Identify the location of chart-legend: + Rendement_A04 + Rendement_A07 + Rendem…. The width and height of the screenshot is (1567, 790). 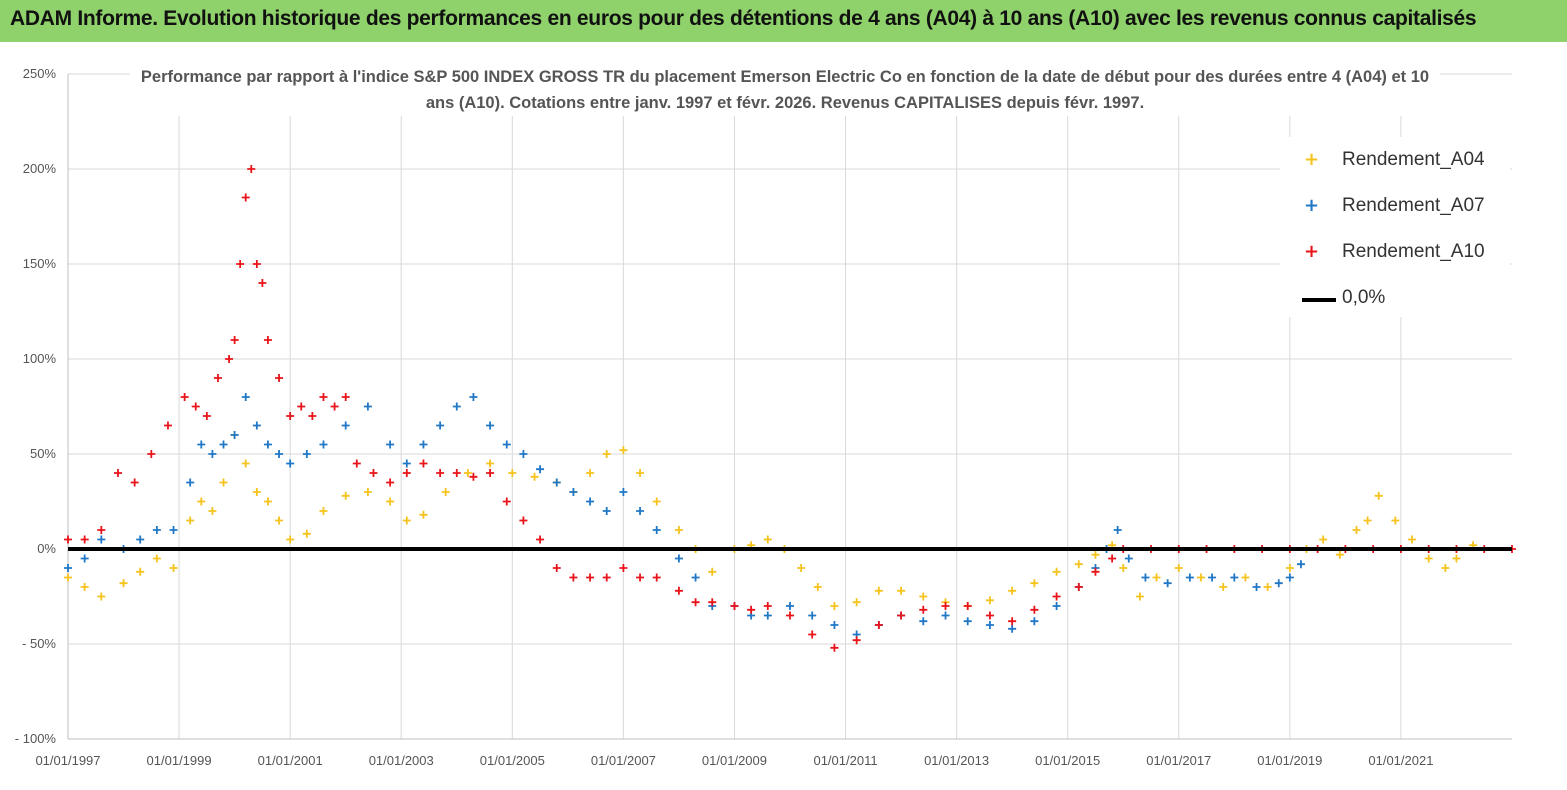
(1395, 227).